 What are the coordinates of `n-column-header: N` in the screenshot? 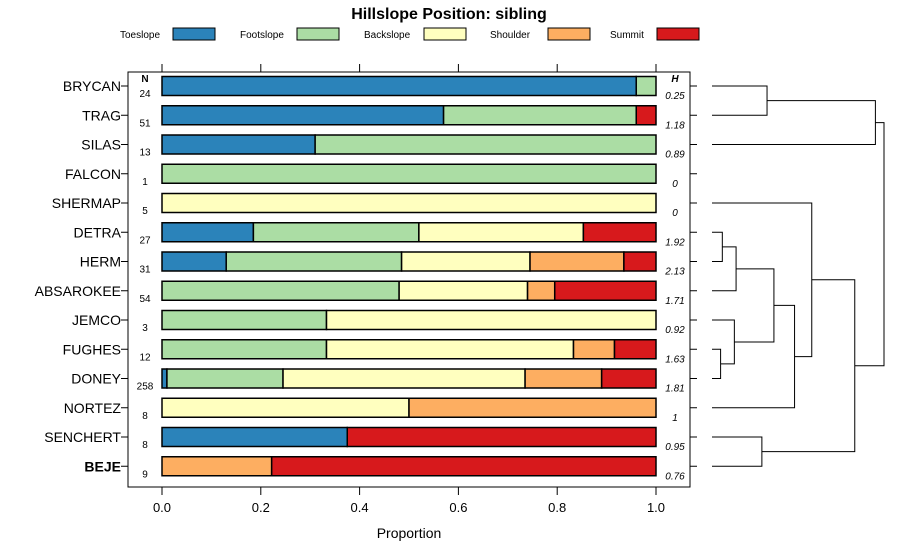 It's located at (144, 79).